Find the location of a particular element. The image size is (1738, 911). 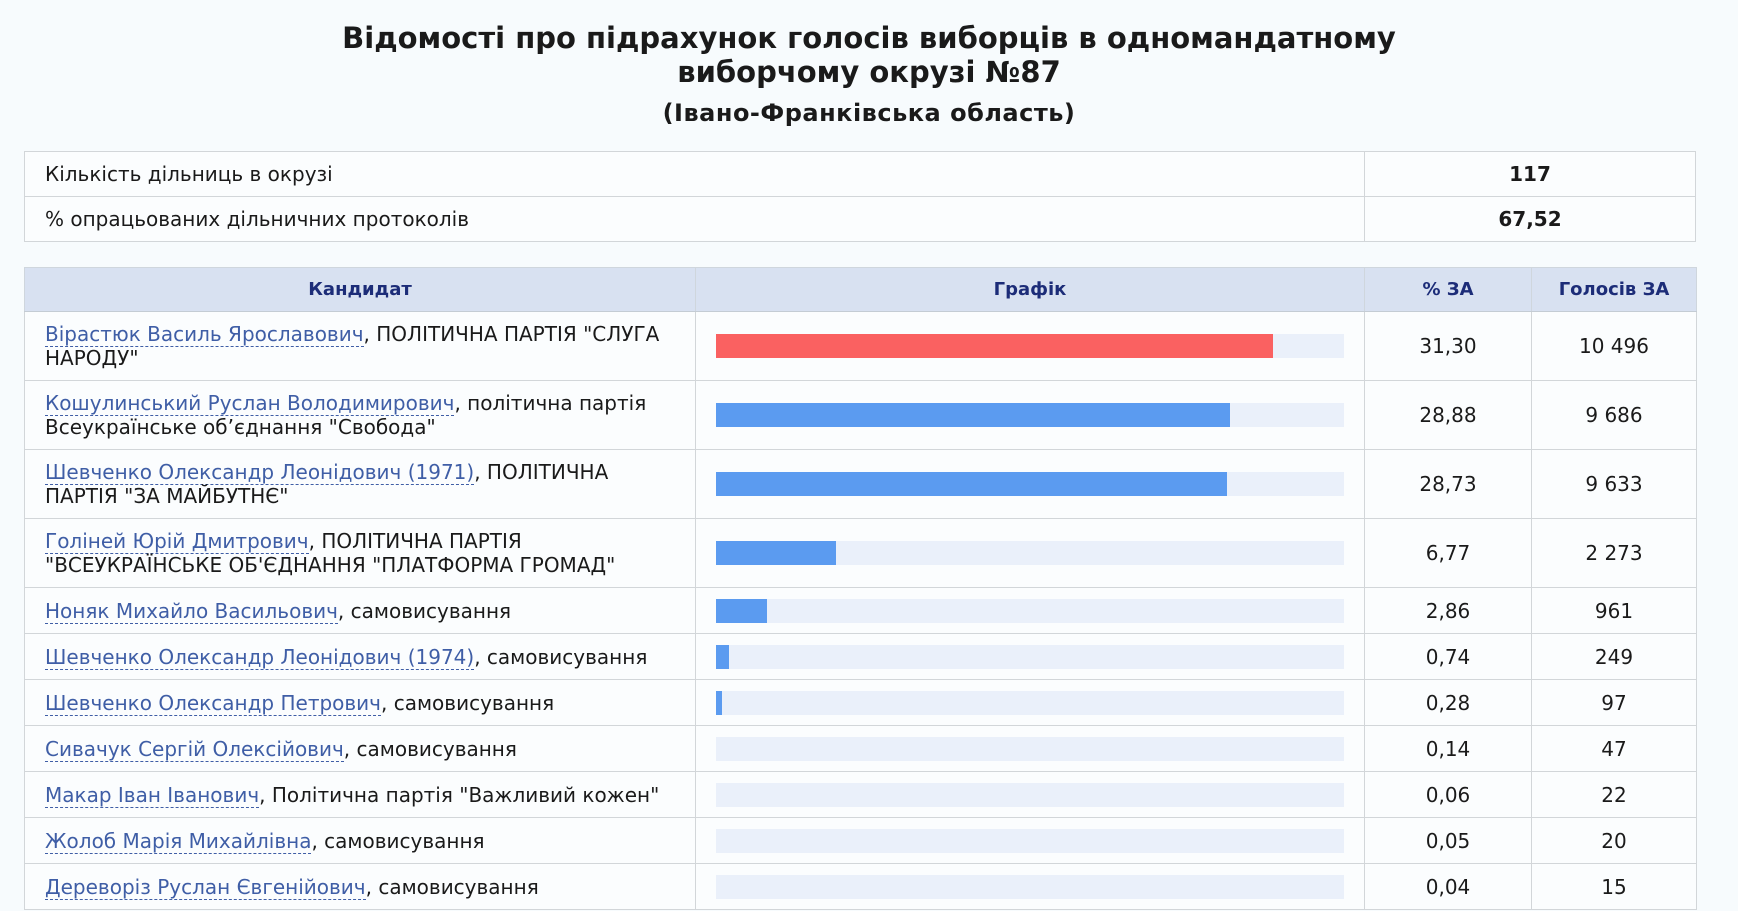

header-chart: Графік is located at coordinates (1030, 289).